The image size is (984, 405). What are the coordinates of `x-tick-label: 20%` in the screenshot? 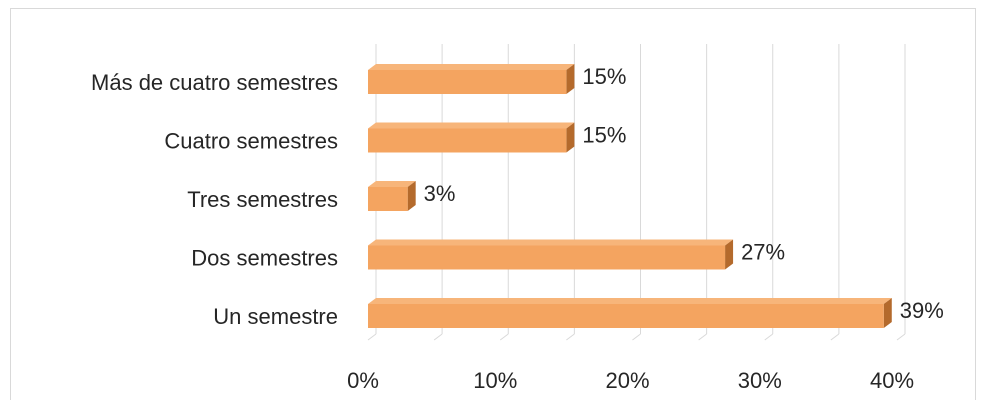 It's located at (627, 380).